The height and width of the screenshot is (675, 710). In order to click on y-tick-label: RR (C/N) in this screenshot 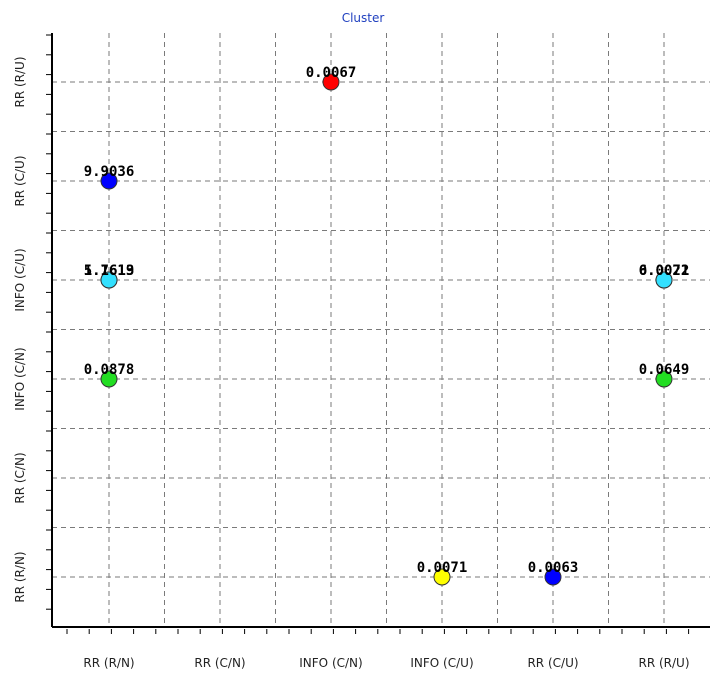, I will do `click(20, 477)`.